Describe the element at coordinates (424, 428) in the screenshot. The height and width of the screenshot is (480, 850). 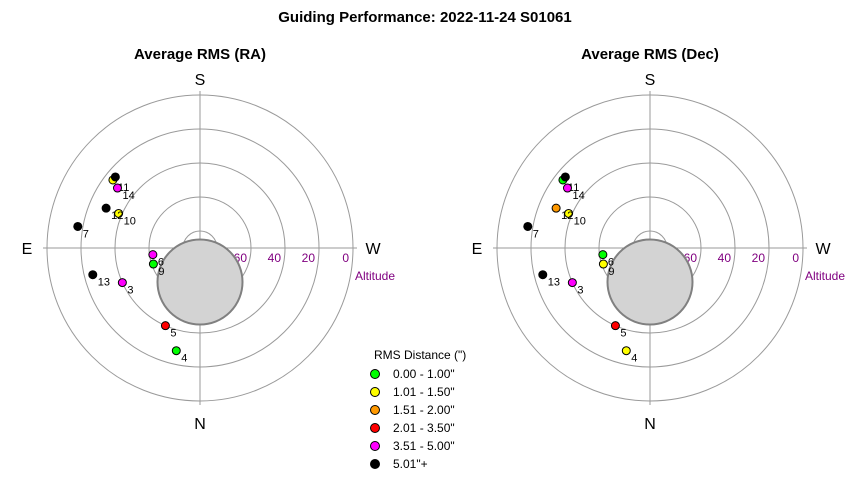
I see `legend-label: 2.01 - 3.50"` at that location.